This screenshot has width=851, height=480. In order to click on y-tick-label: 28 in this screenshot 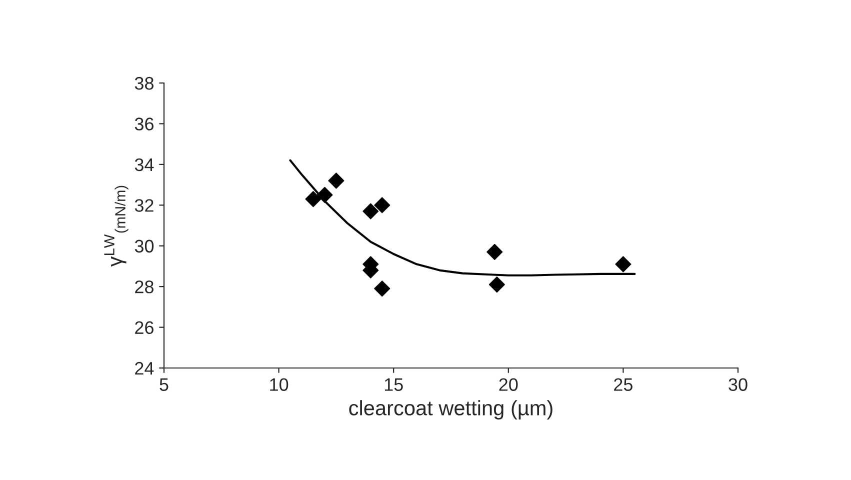, I will do `click(144, 287)`.